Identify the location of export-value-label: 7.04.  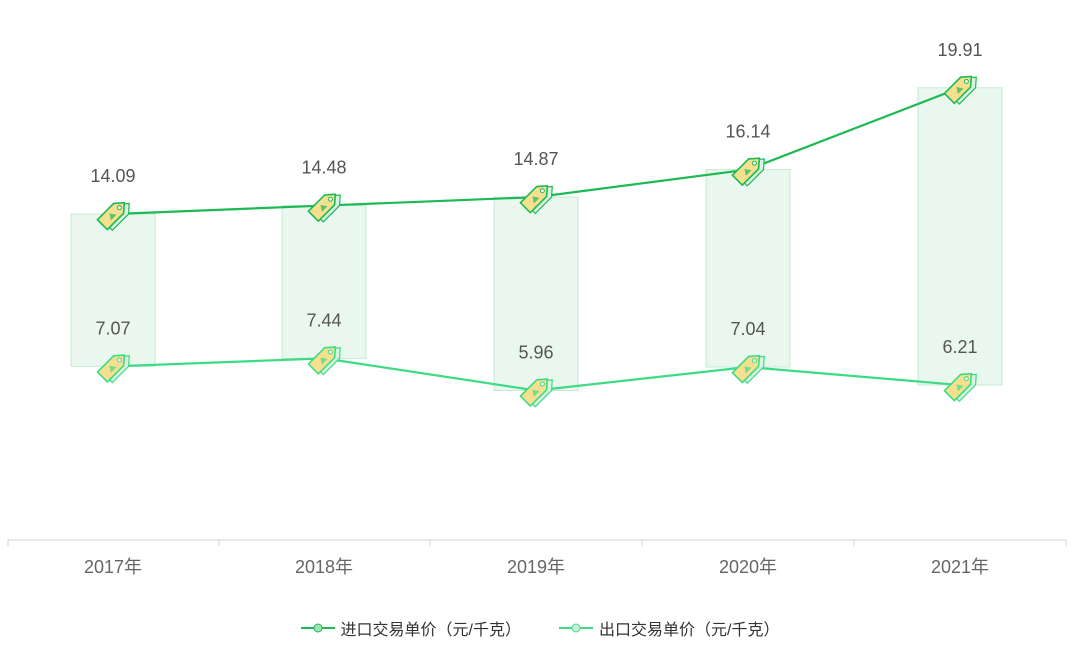
(747, 329).